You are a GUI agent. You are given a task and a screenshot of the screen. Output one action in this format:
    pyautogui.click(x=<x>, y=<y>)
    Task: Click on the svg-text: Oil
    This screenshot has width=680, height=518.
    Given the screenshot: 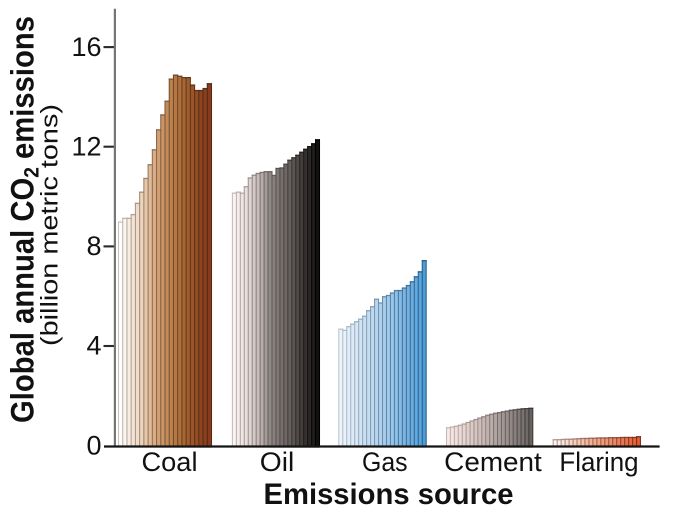 What is the action you would take?
    pyautogui.click(x=277, y=462)
    